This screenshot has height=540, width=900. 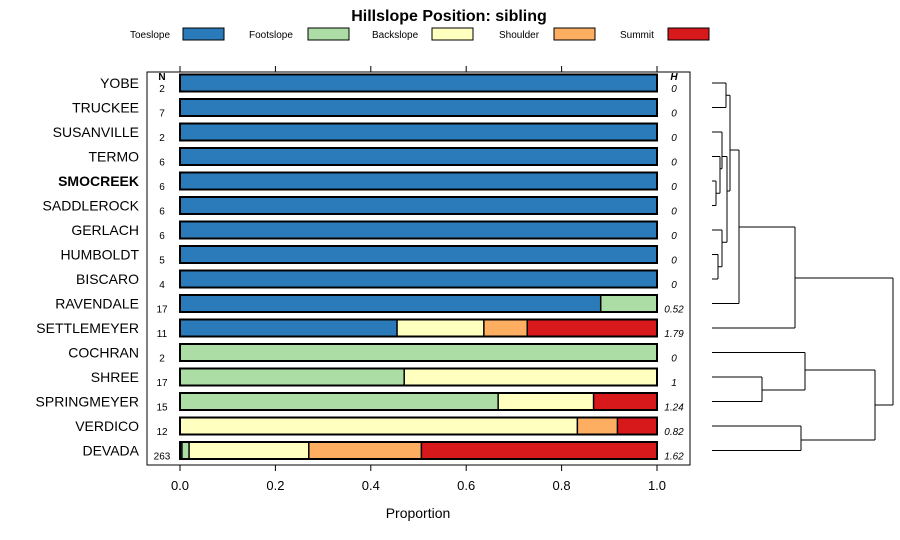 What do you see at coordinates (374, 231) in the screenshot?
I see `row-gerlach: GERLACH 6 0` at bounding box center [374, 231].